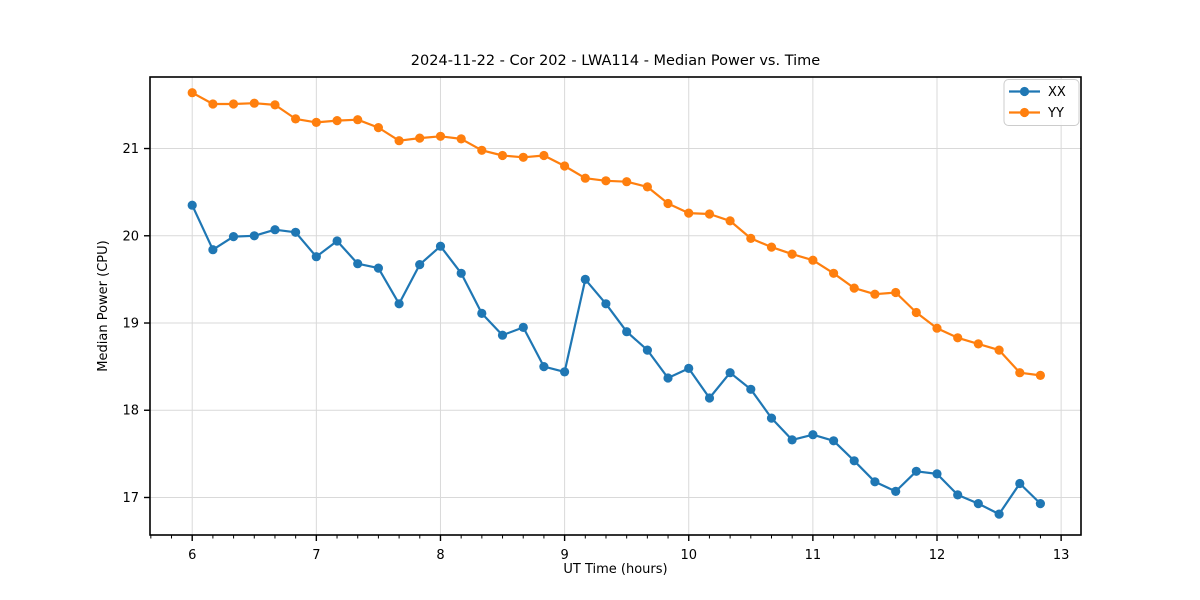 The height and width of the screenshot is (600, 1200). I want to click on x-tick-label: 6, so click(192, 555).